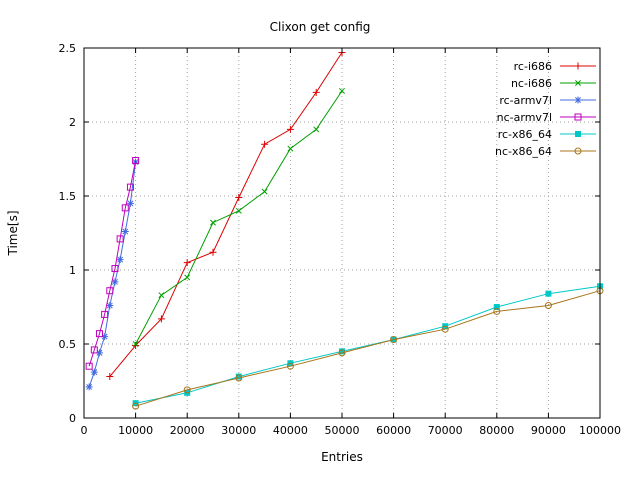 This screenshot has width=640, height=480. Describe the element at coordinates (531, 83) in the screenshot. I see `legend-label: nc-i686` at that location.